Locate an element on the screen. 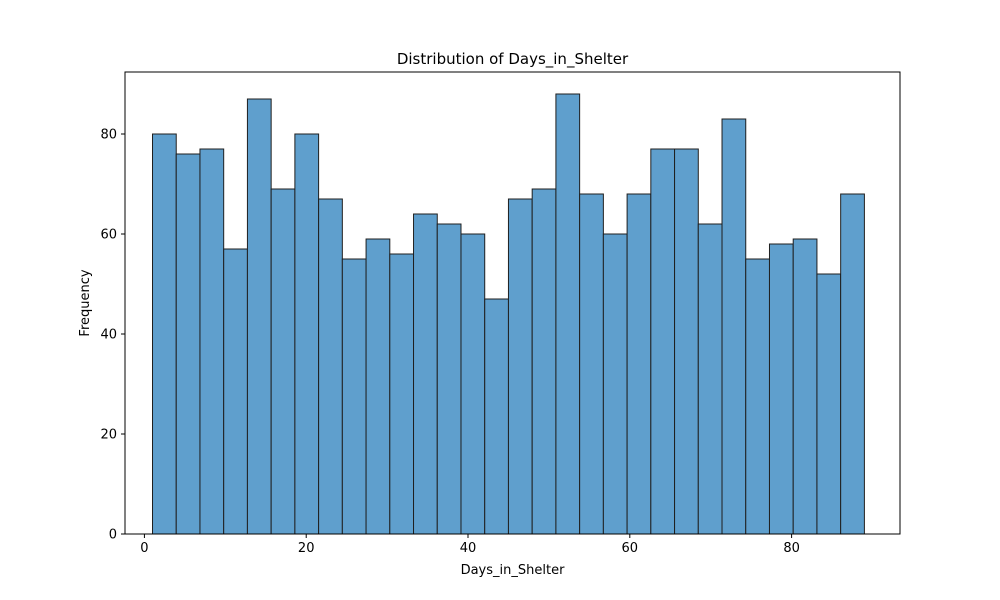  y-tick-label: 20 is located at coordinates (108, 435).